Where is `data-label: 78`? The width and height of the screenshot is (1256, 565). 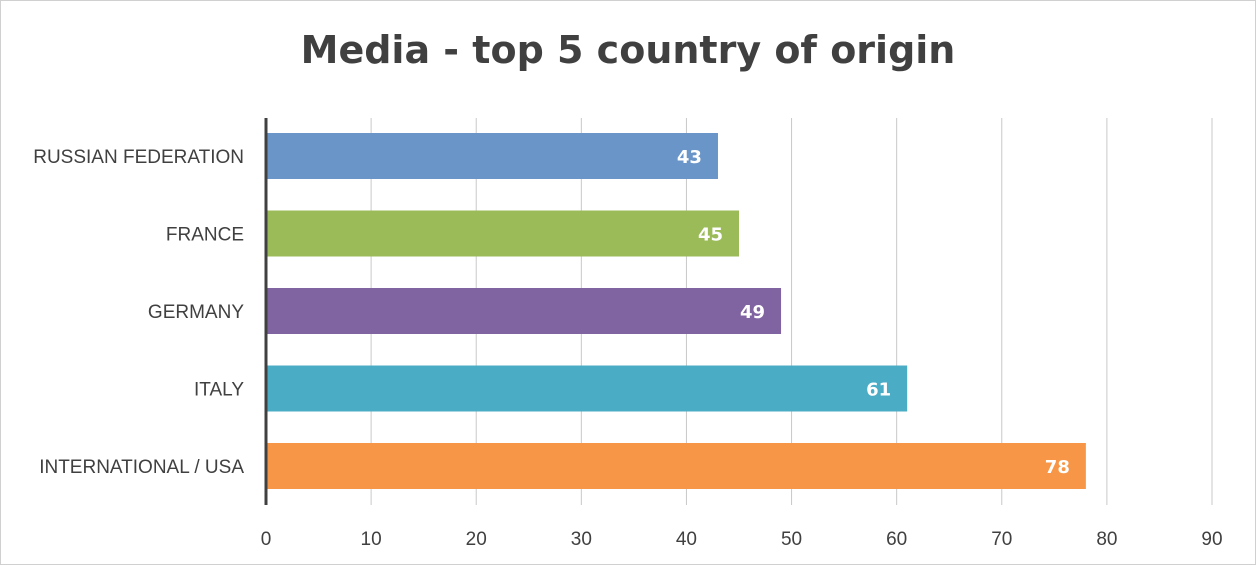 data-label: 78 is located at coordinates (1057, 467).